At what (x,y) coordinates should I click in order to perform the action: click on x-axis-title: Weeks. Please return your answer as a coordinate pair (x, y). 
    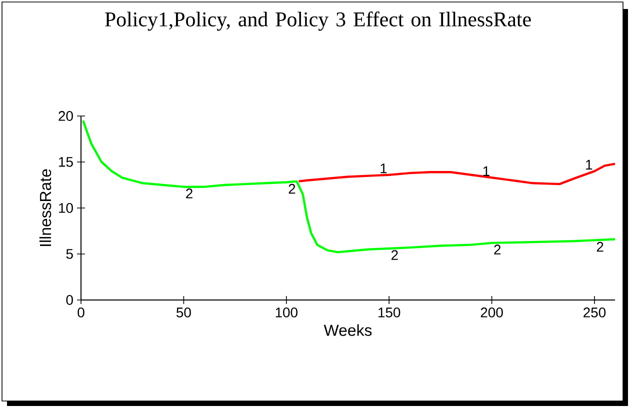
    Looking at the image, I should click on (348, 330).